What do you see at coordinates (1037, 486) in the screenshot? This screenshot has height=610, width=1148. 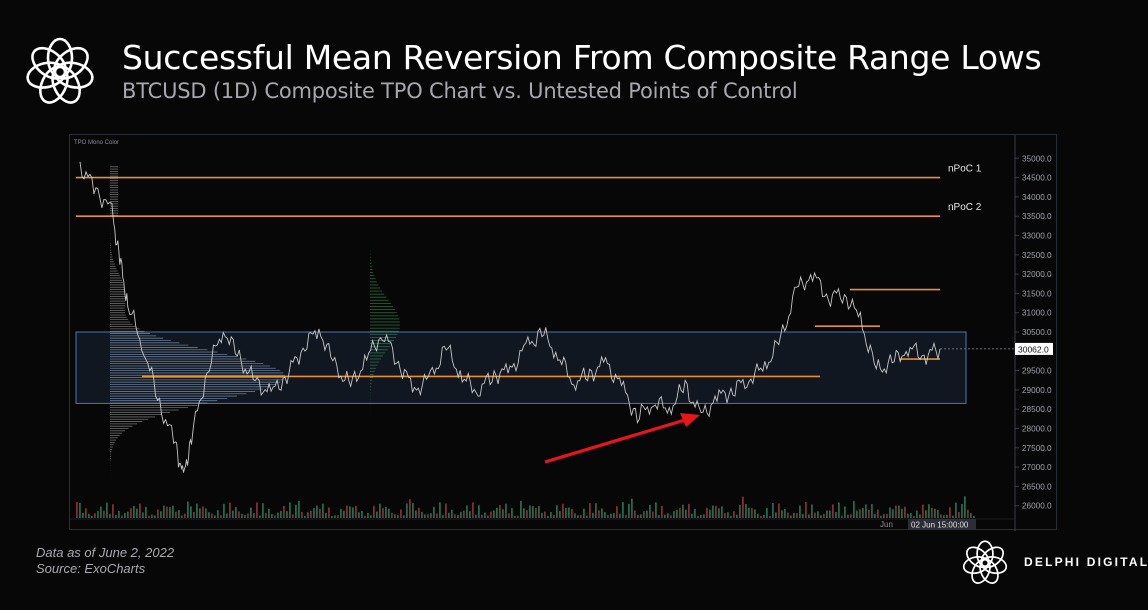 I see `y-tick-label: 26500.0` at bounding box center [1037, 486].